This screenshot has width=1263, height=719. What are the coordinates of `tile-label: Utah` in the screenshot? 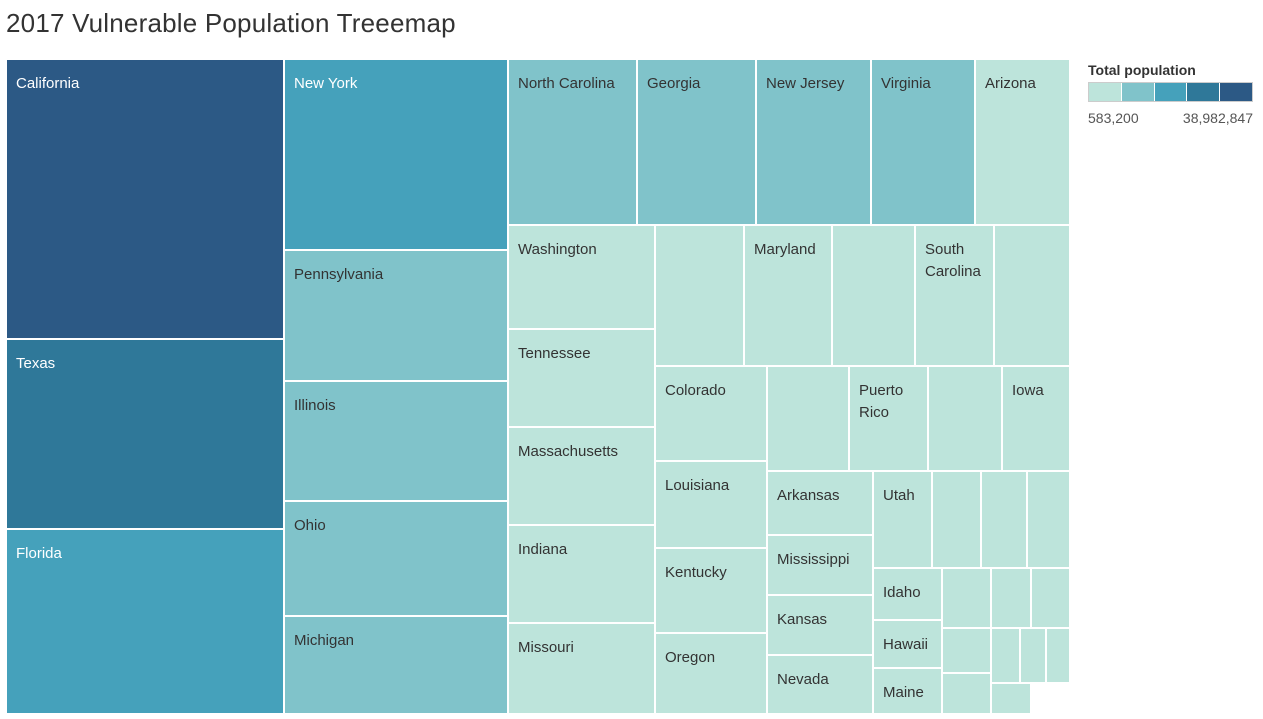 It's located at (899, 495).